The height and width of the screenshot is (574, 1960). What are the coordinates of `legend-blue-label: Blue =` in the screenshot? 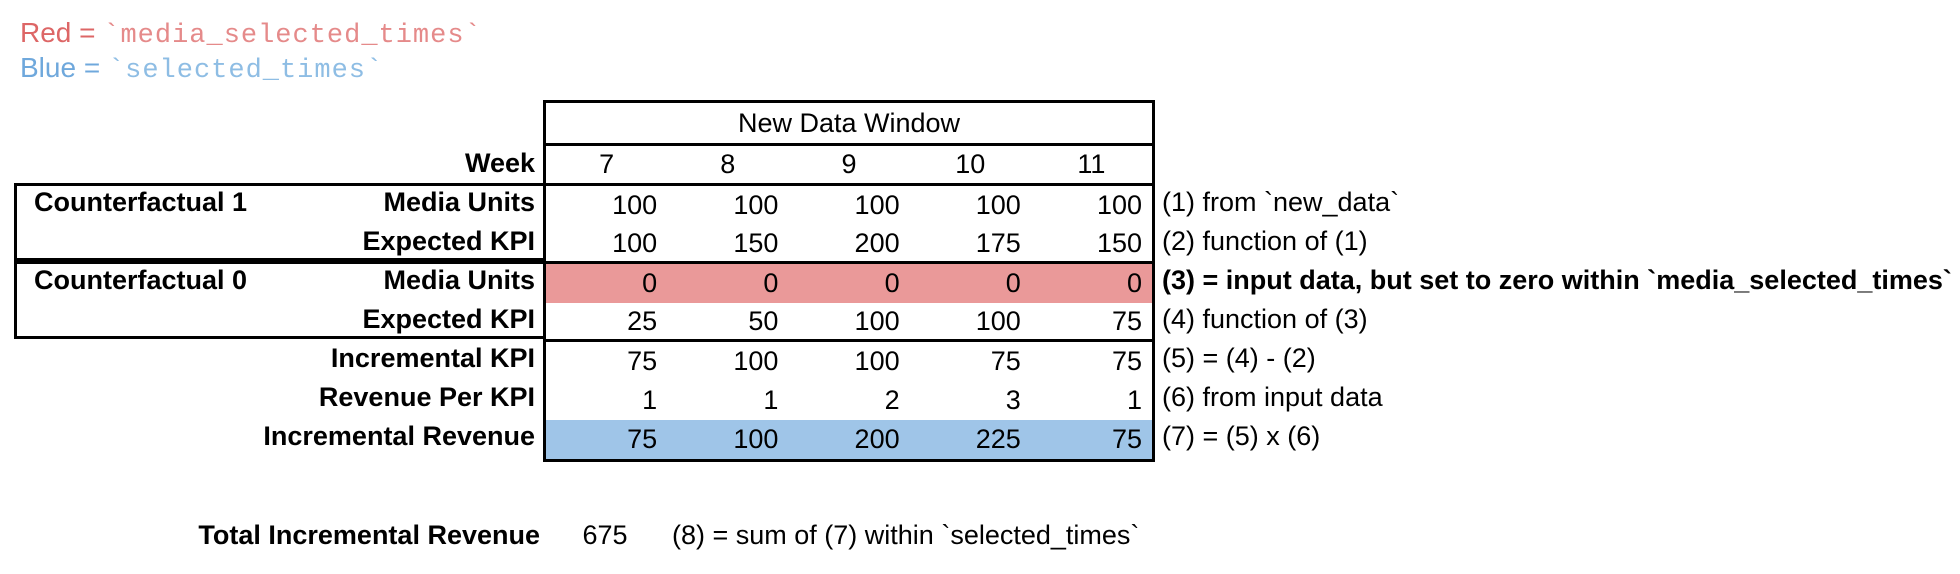 It's located at (60, 67).